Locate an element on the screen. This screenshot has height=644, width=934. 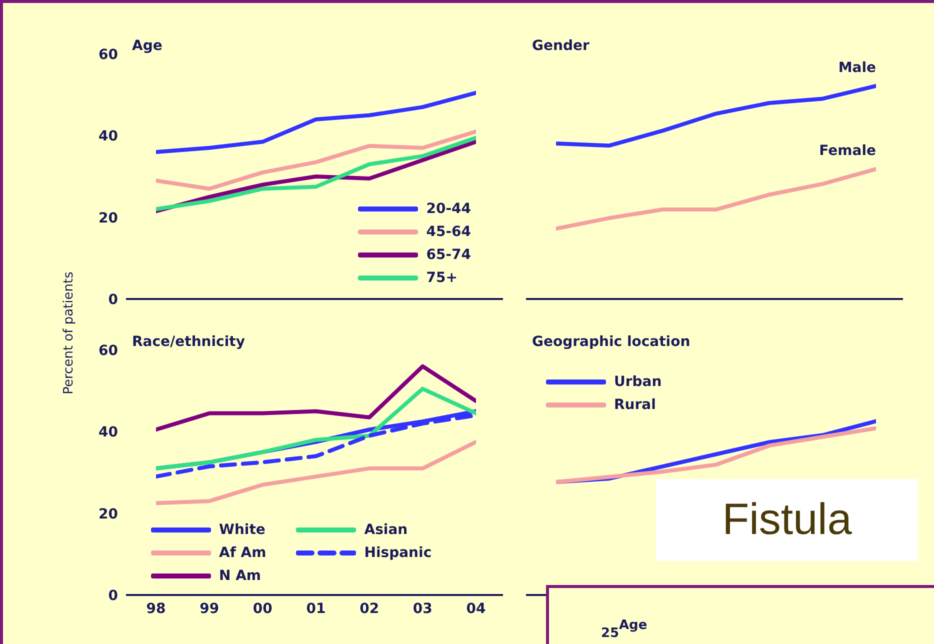
legend-label: 65-74 is located at coordinates (448, 254).